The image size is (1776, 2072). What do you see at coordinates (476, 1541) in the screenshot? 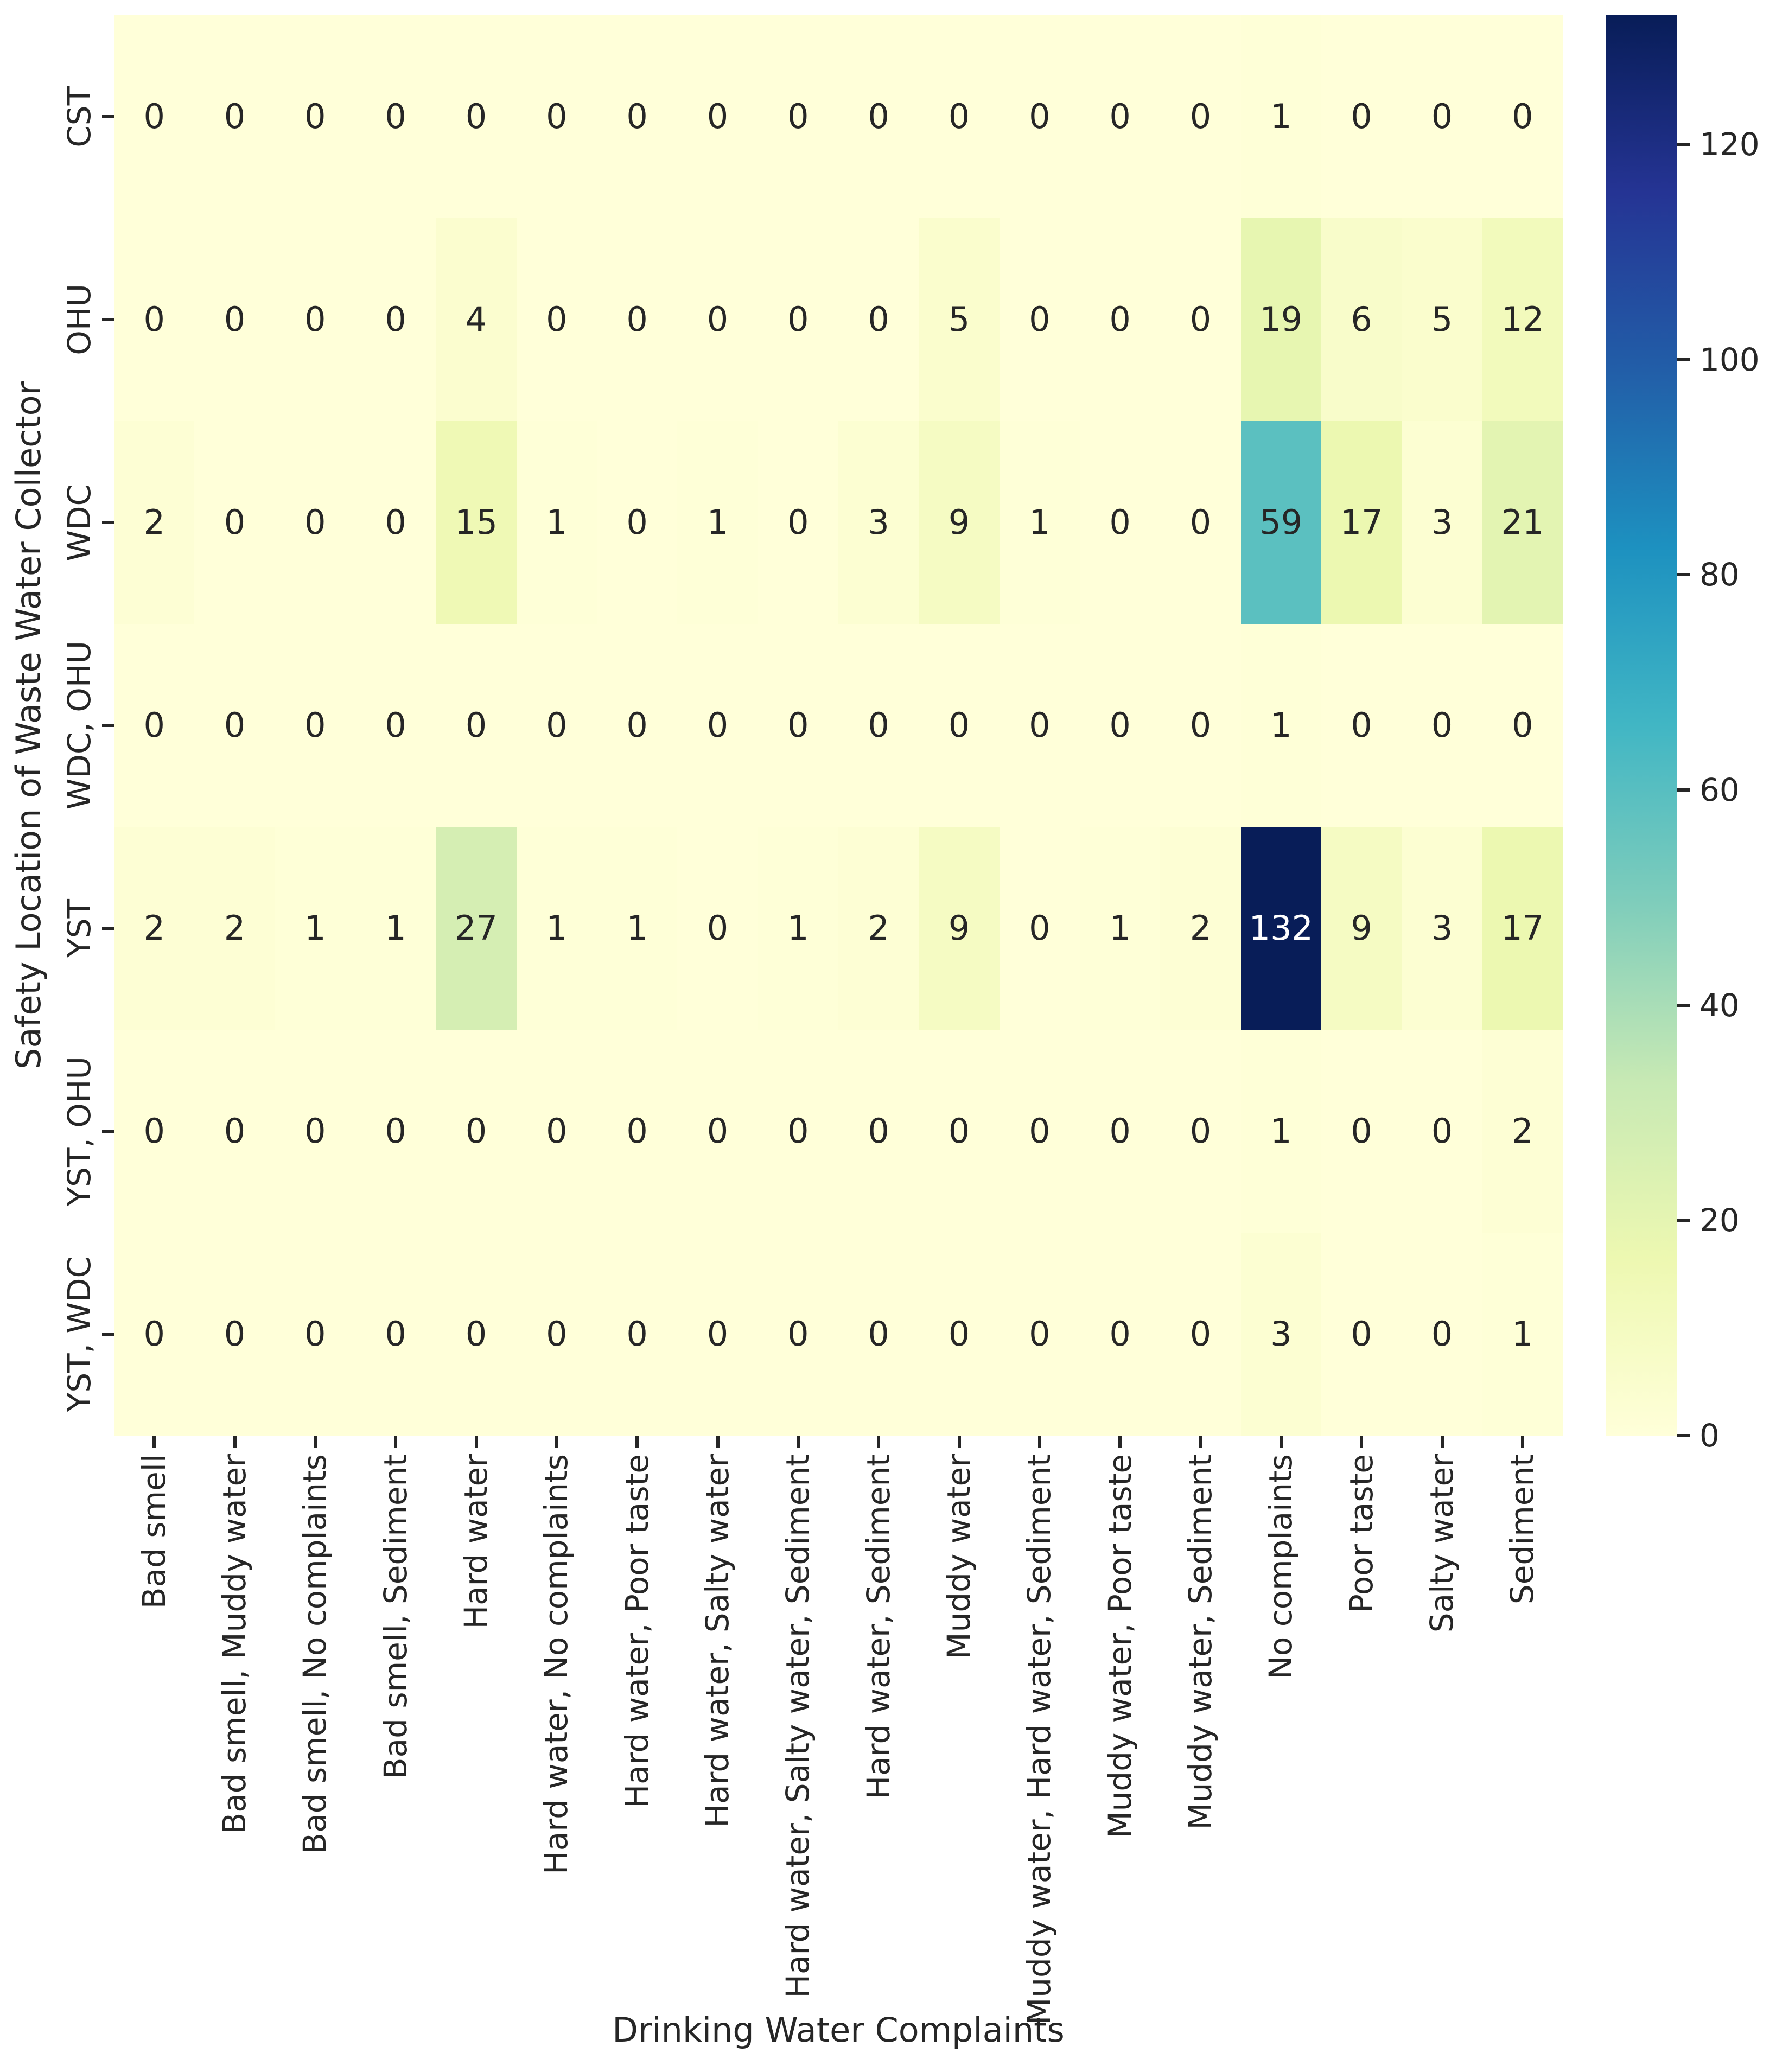
I see `x-tick-label-text: Hard water` at bounding box center [476, 1541].